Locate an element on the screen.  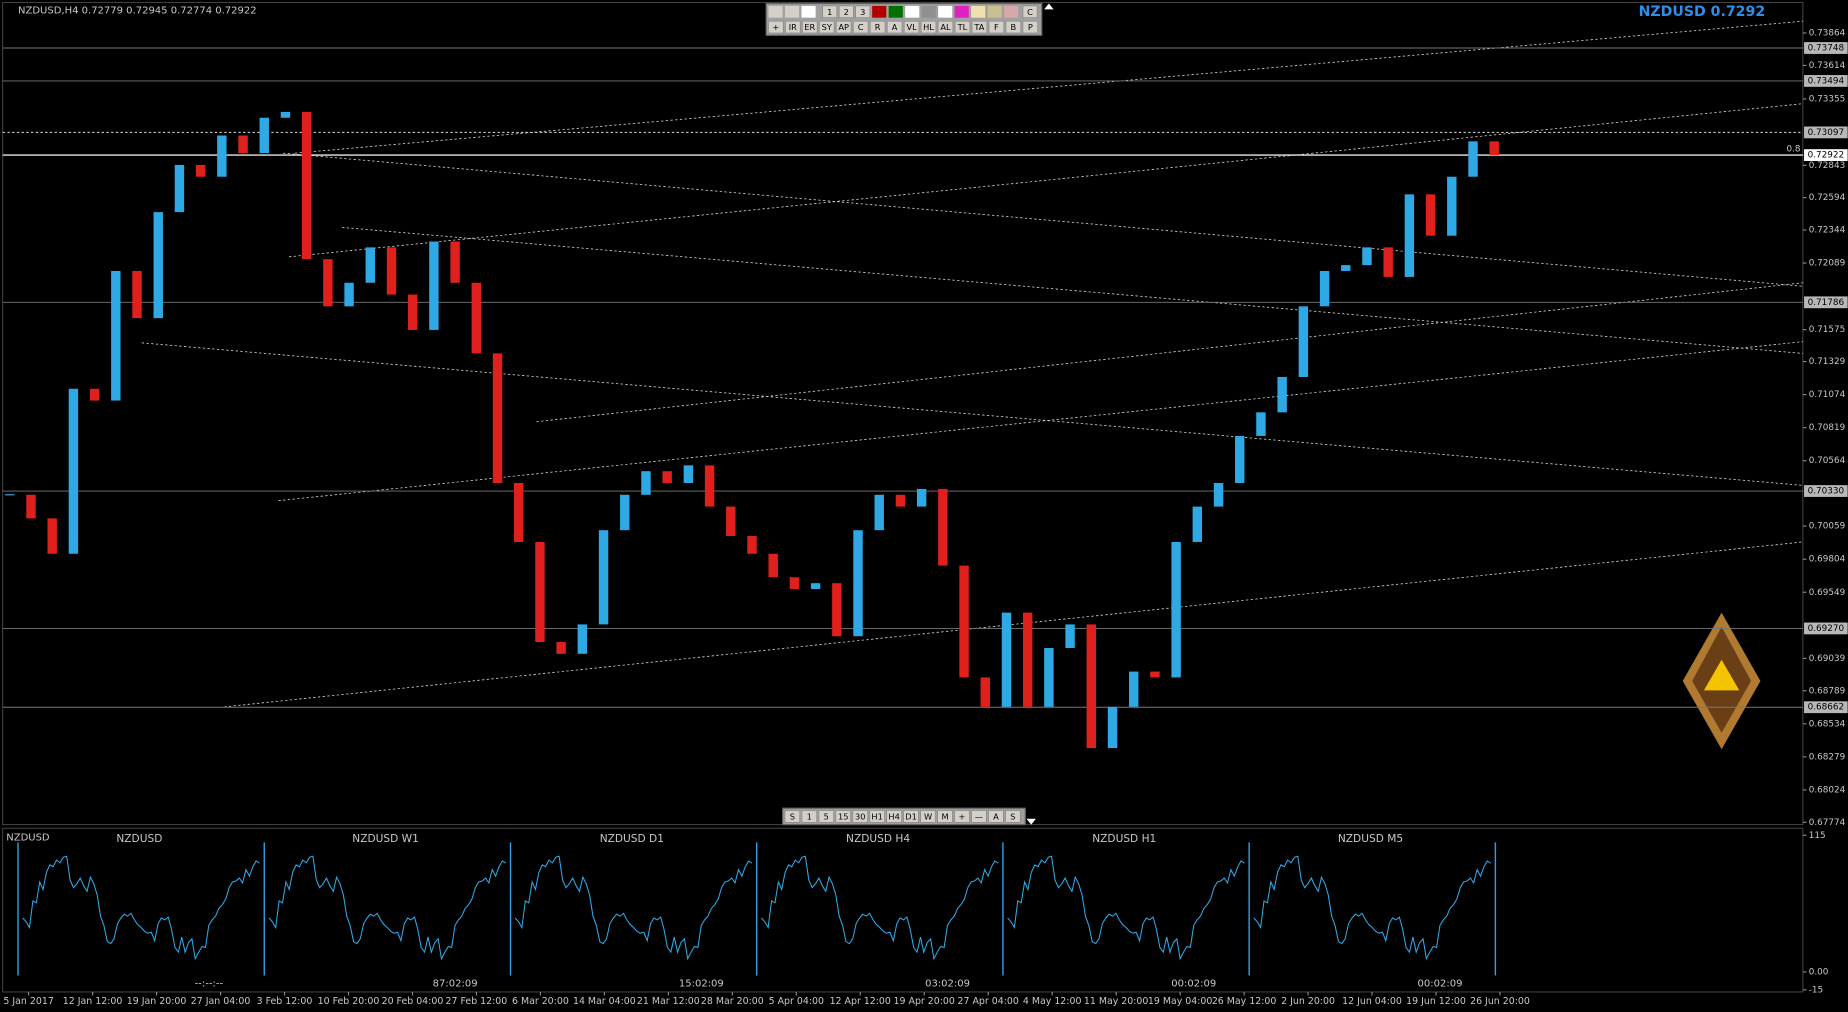
toolbar-button: SY is located at coordinates (827, 27).